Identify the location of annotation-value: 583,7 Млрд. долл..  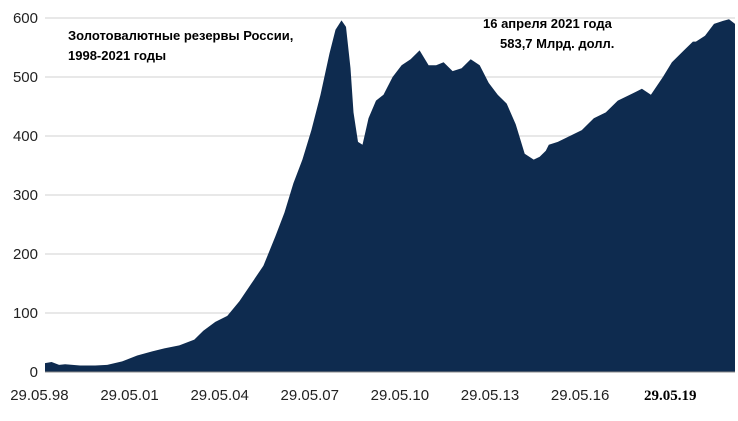
(557, 43).